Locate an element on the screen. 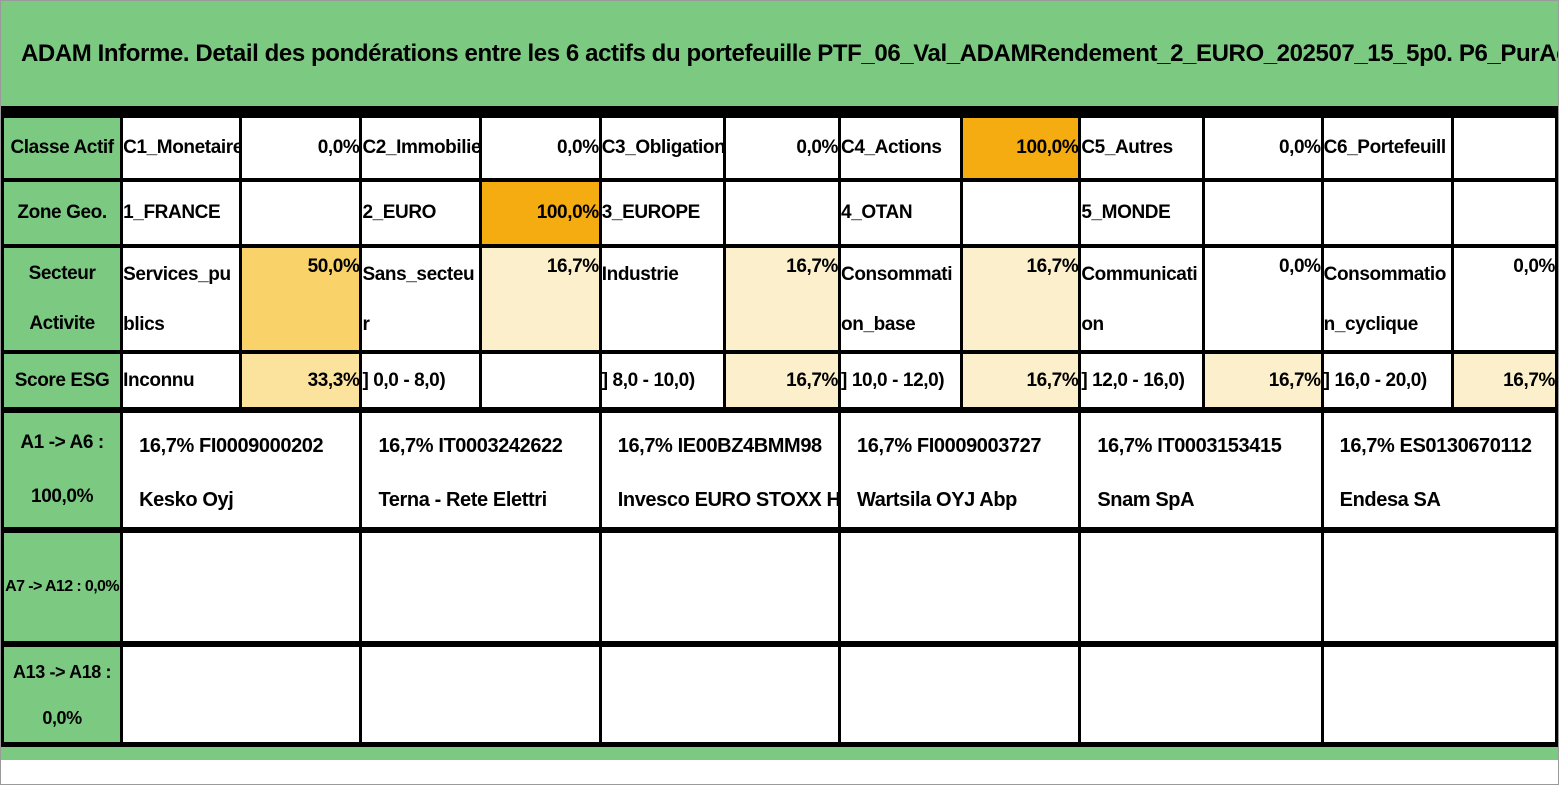 This screenshot has height=785, width=1559. zone-5-name: 5_MONDE is located at coordinates (1141, 213).